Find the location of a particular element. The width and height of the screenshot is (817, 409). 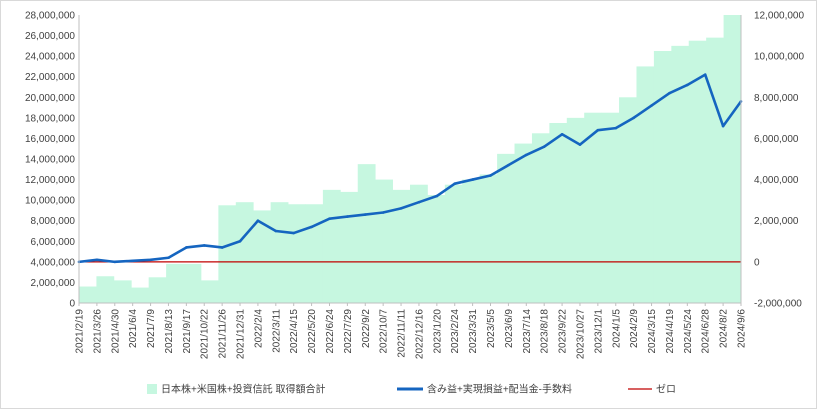

x-tick-label: 2022/12/16 is located at coordinates (419, 334).